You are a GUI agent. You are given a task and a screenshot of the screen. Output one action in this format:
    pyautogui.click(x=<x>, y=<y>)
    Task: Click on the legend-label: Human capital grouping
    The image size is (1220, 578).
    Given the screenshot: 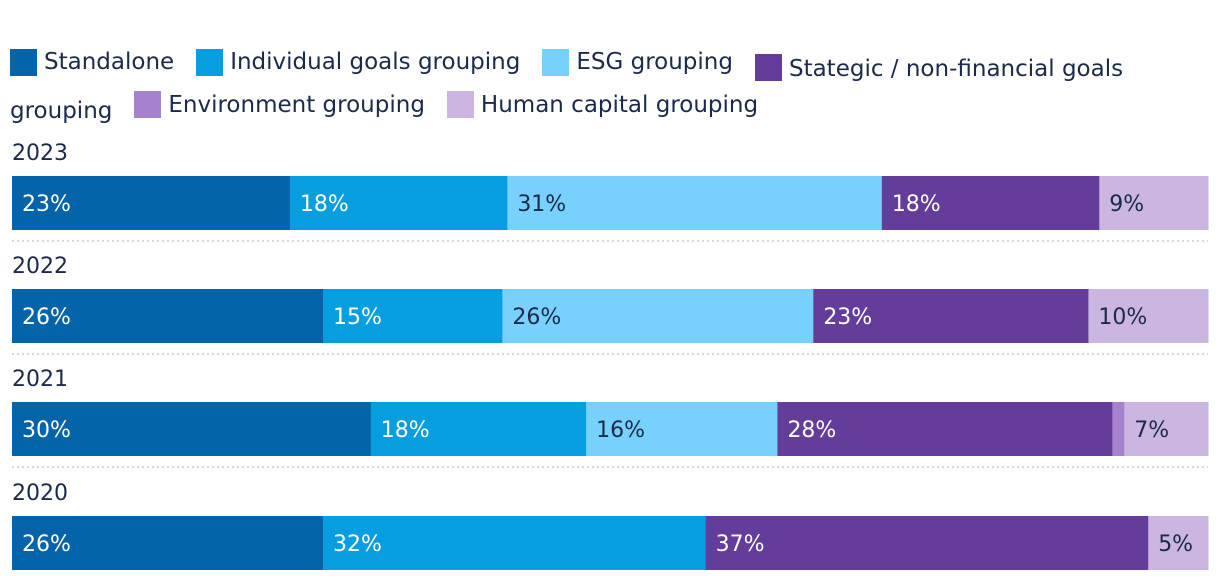 What is the action you would take?
    pyautogui.click(x=619, y=104)
    